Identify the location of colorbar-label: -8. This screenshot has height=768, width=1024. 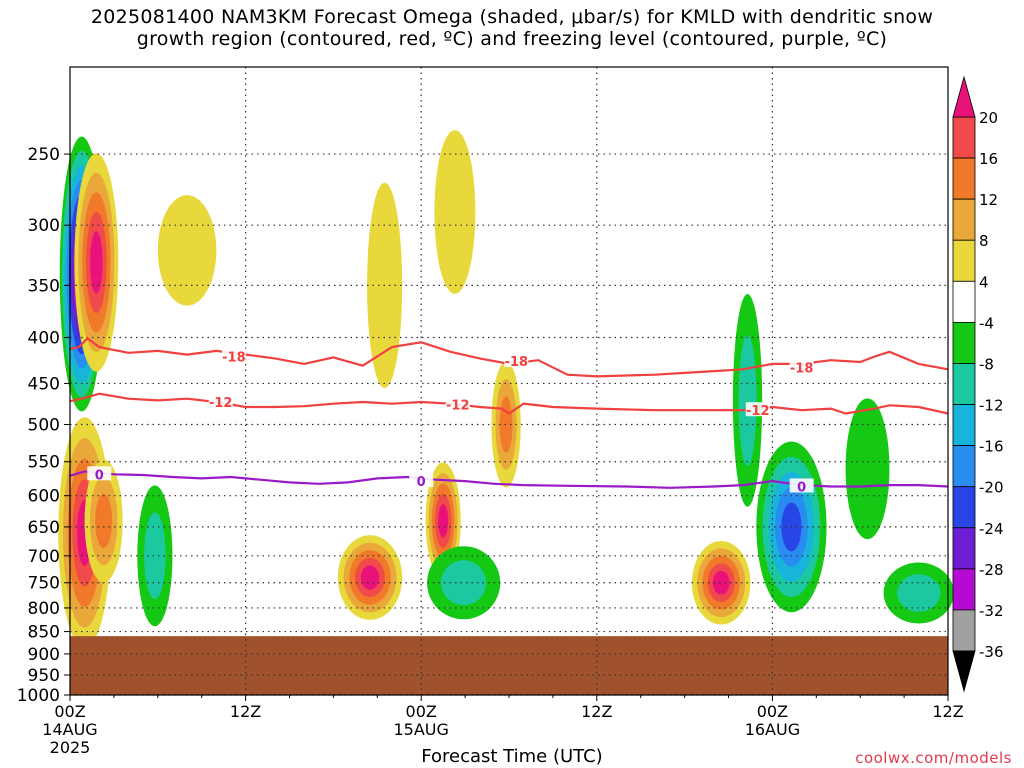
(986, 364).